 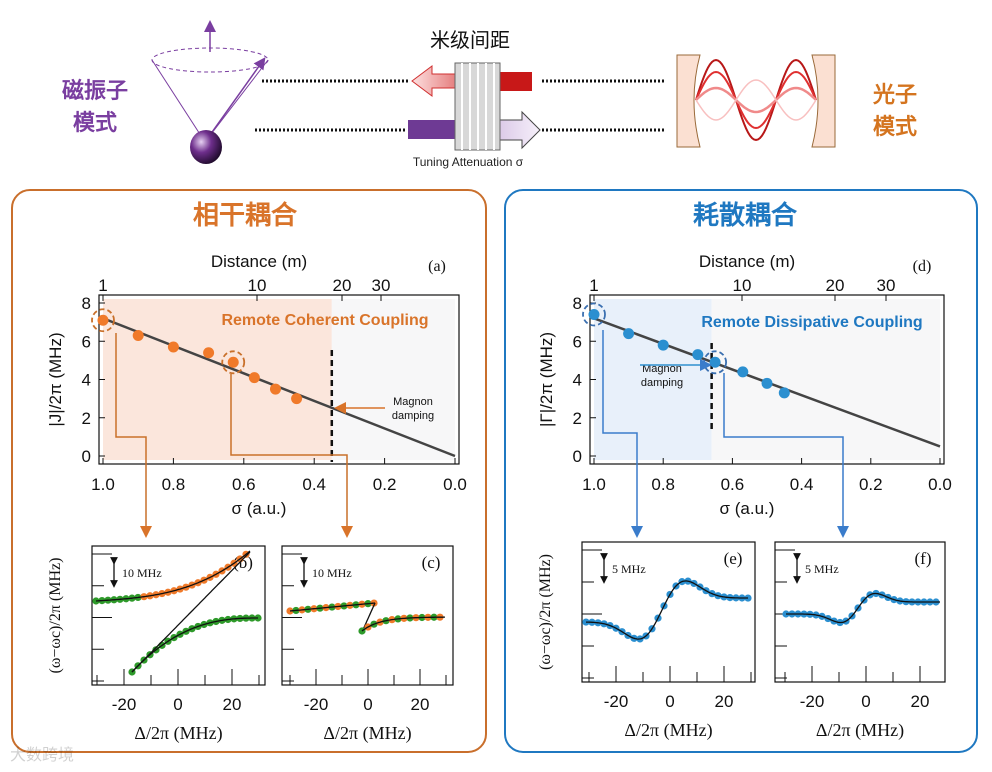 I want to click on y-tick-label: 0, so click(x=577, y=456).